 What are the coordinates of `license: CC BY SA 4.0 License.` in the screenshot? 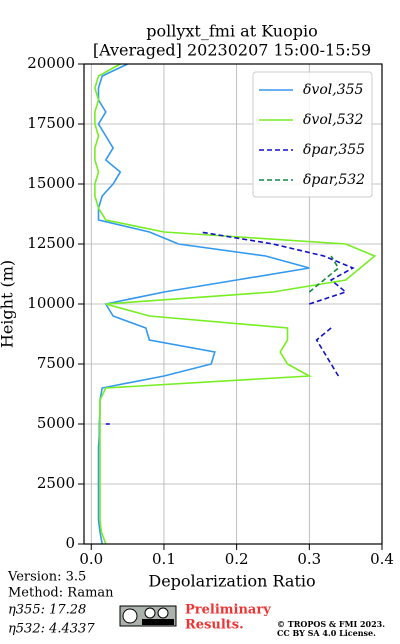 It's located at (326, 633).